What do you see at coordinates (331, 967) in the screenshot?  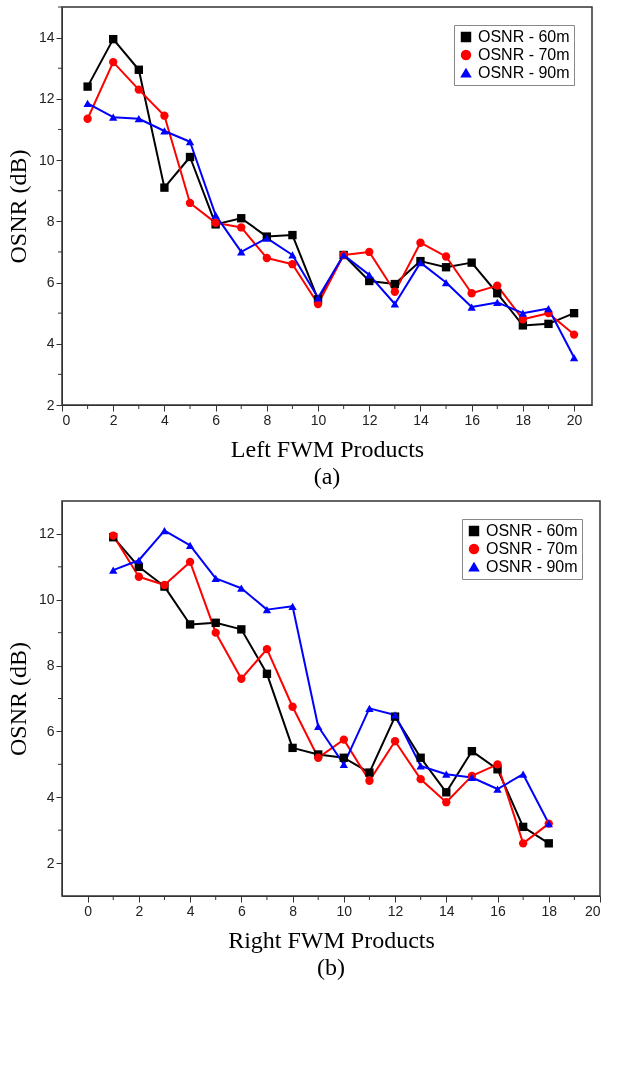 I see `text: (b)` at bounding box center [331, 967].